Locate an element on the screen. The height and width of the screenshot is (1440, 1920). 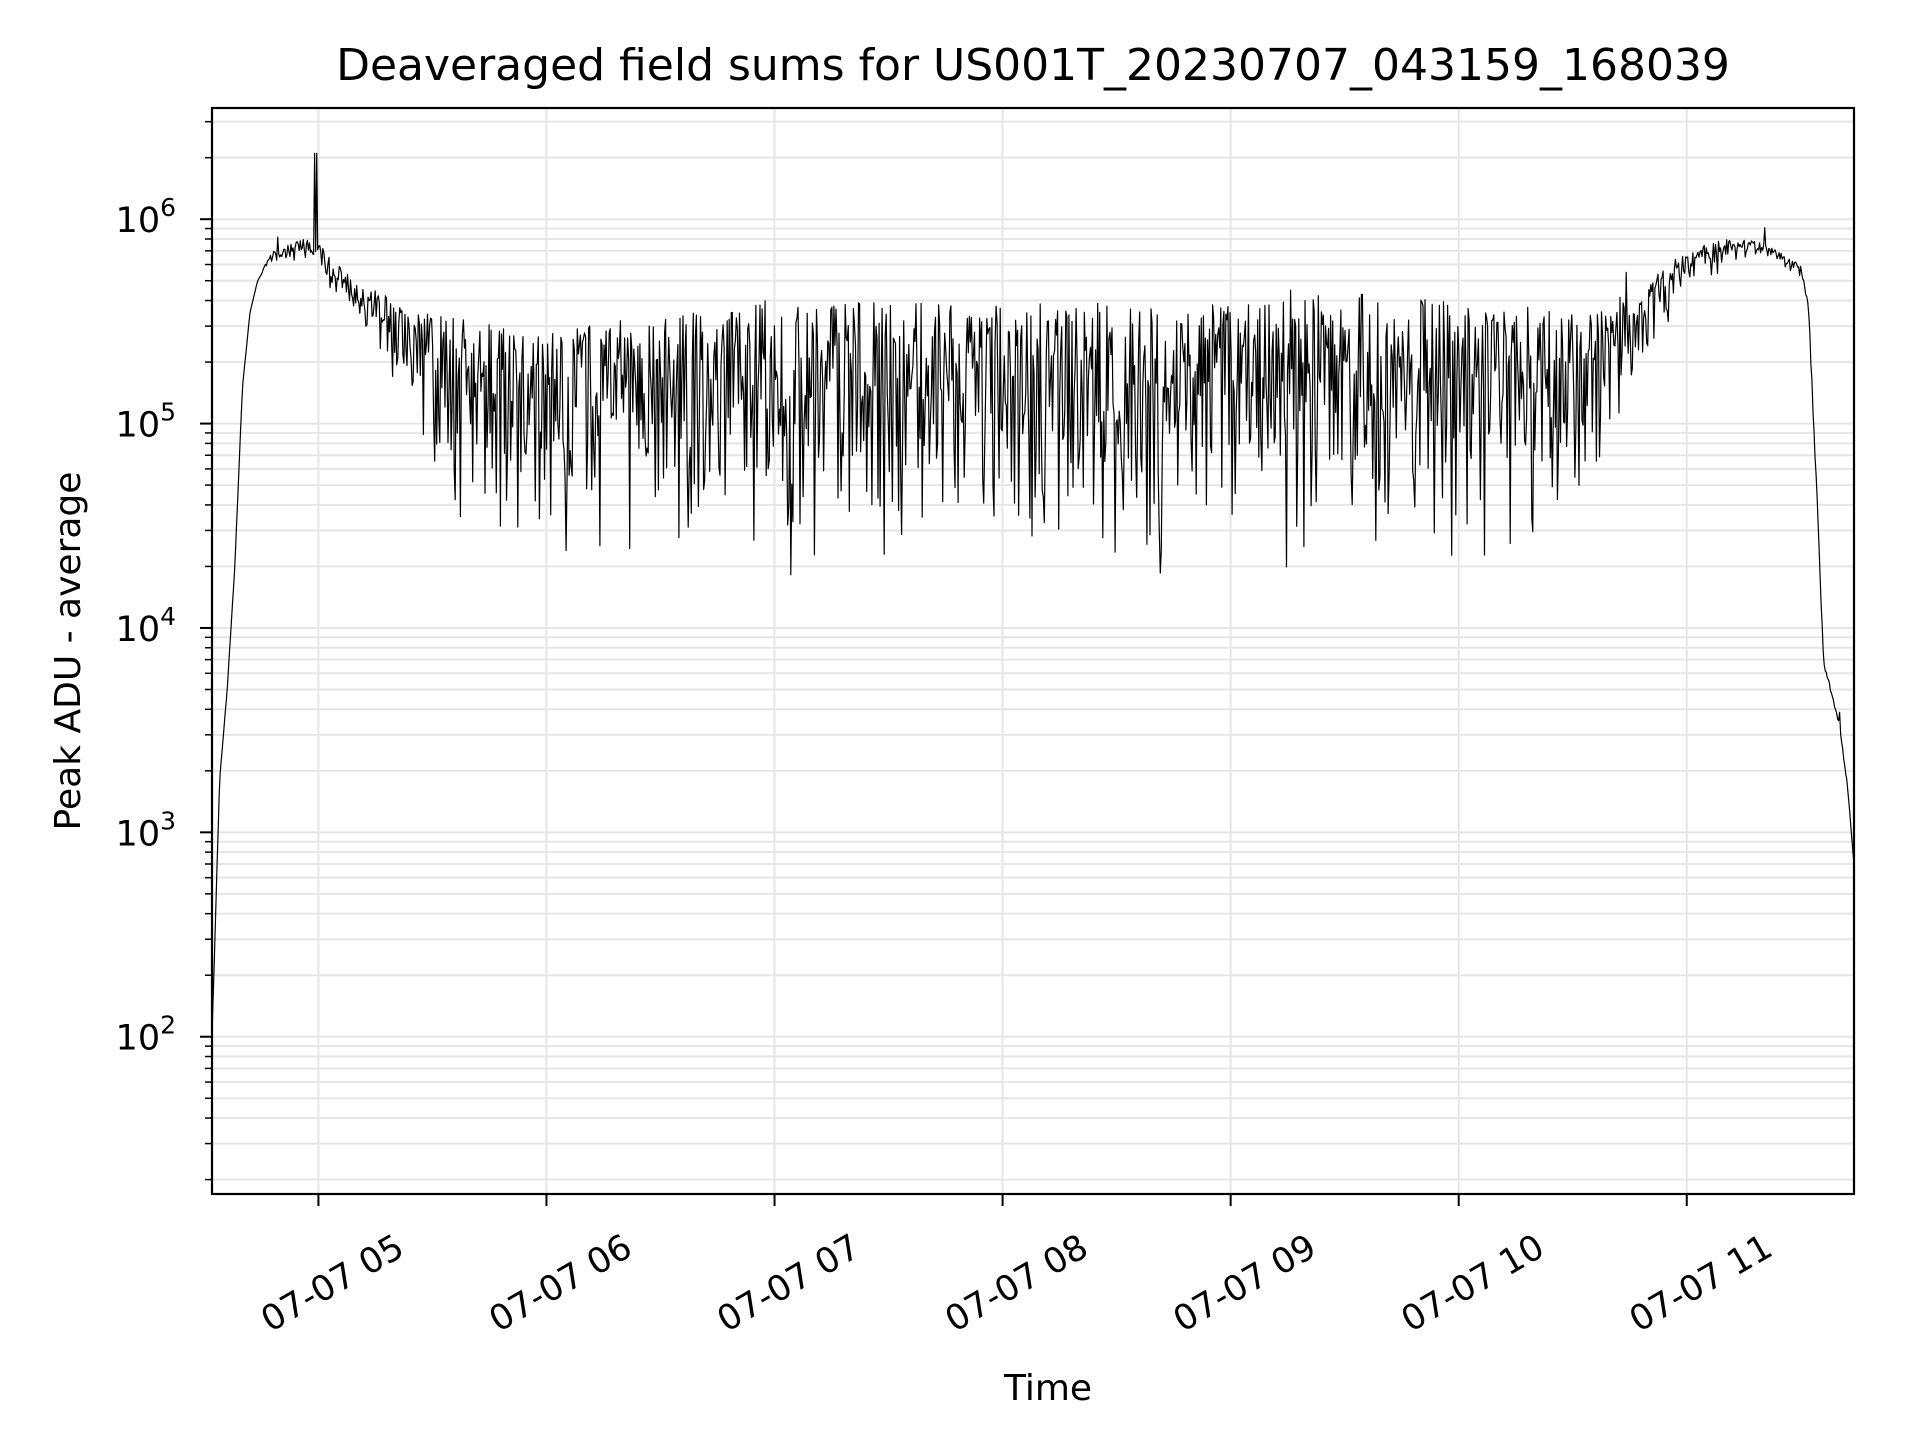
y-tick-label: 10⁴ is located at coordinates (146, 626).